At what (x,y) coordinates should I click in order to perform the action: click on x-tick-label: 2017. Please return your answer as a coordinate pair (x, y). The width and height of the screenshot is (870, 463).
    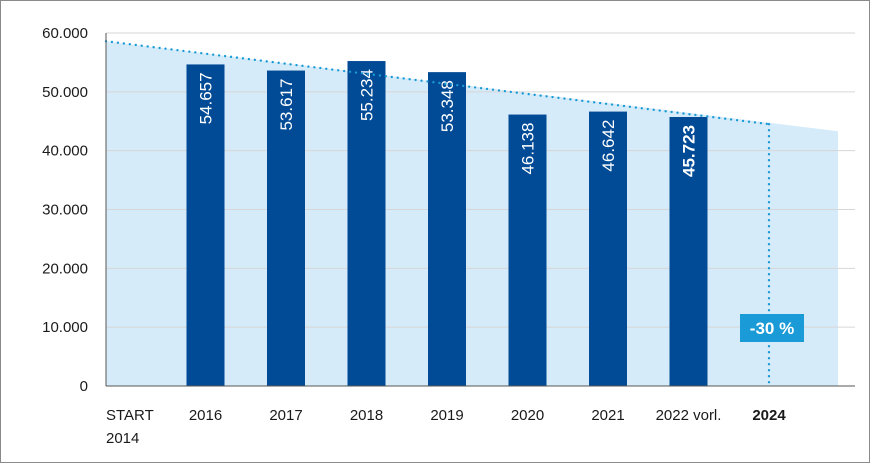
    Looking at the image, I should click on (285, 415).